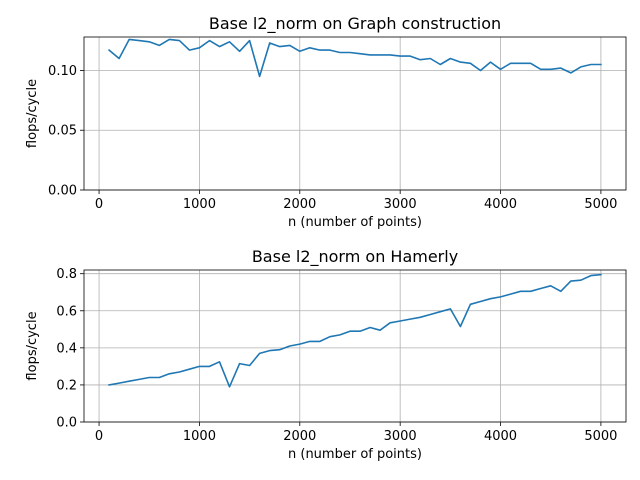 This screenshot has height=480, width=640. Describe the element at coordinates (62, 71) in the screenshot. I see `y-tick-label: 0.10` at that location.